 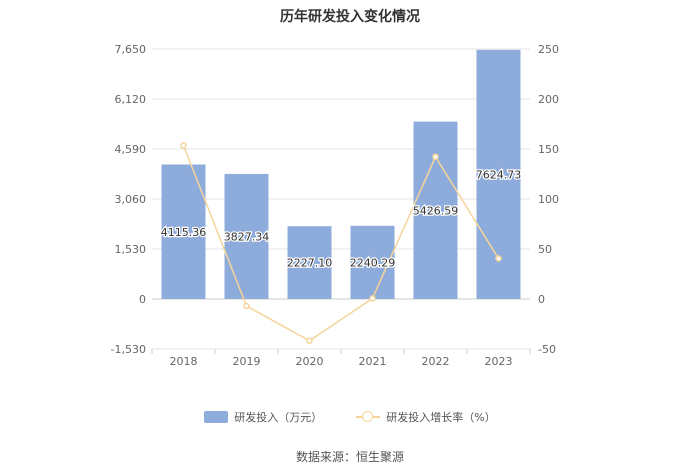 What do you see at coordinates (216, 417) in the screenshot?
I see `legend-bar-swatch` at bounding box center [216, 417].